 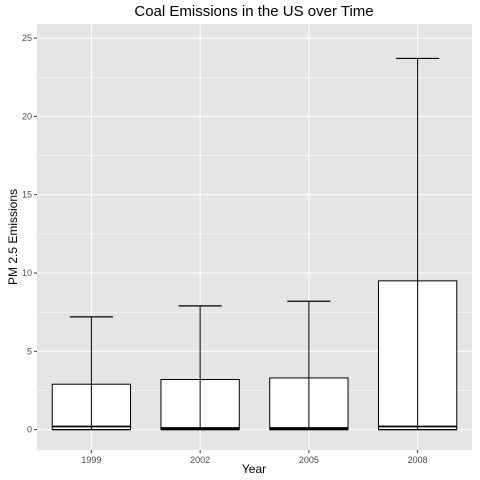 What do you see at coordinates (13, 237) in the screenshot?
I see `y-axis-label: PM 2.5 Emissions` at bounding box center [13, 237].